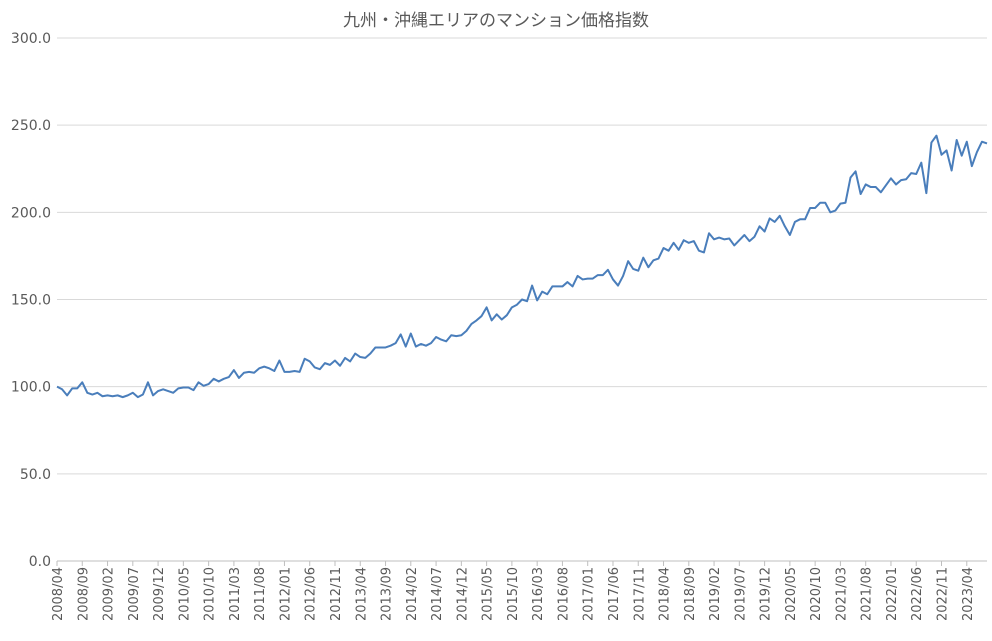 Image resolution: width=992 pixels, height=641 pixels. I want to click on x-tick-label: 2014/02, so click(412, 594).